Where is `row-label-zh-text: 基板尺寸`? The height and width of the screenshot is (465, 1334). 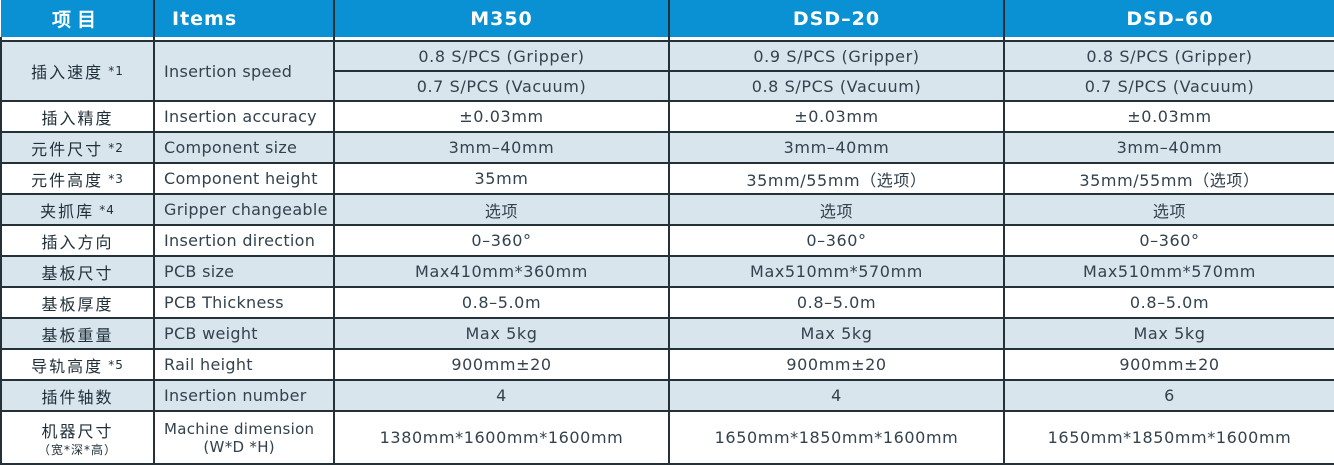 row-label-zh-text: 基板尺寸 is located at coordinates (77, 273).